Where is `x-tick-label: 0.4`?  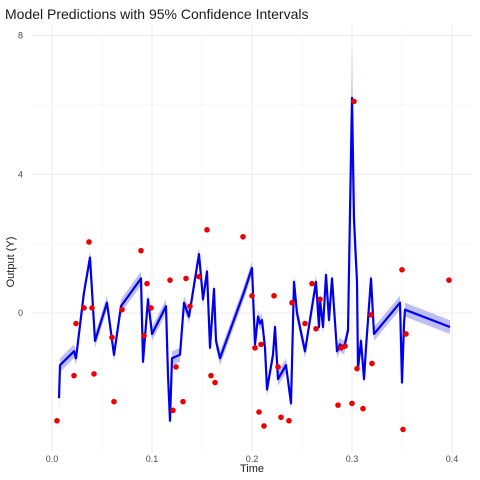
x-tick-label: 0.4 is located at coordinates (452, 459).